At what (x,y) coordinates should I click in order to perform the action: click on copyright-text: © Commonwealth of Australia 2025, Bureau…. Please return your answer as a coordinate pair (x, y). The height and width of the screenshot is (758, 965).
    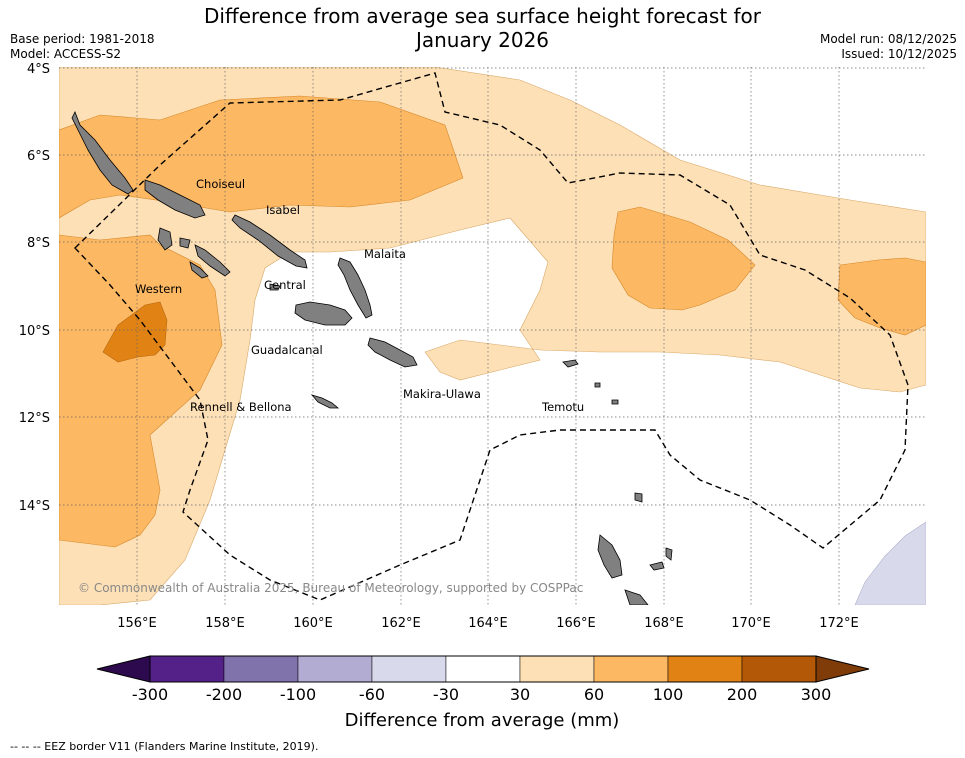
    Looking at the image, I should click on (330, 588).